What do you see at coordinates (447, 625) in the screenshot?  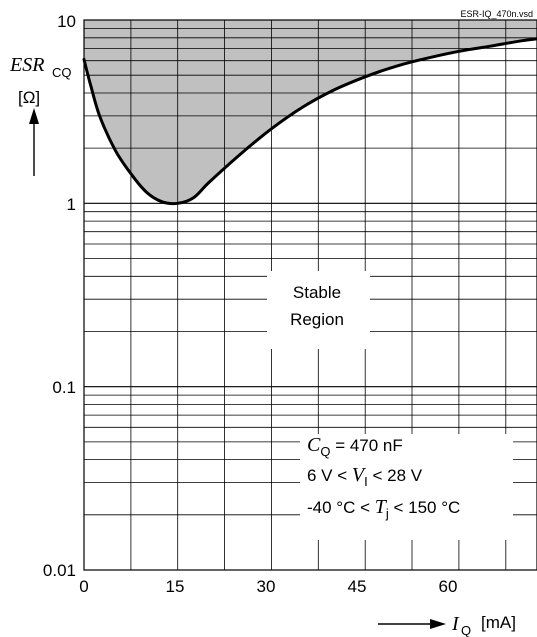 I see `x-axis-title: I Q [mA]` at bounding box center [447, 625].